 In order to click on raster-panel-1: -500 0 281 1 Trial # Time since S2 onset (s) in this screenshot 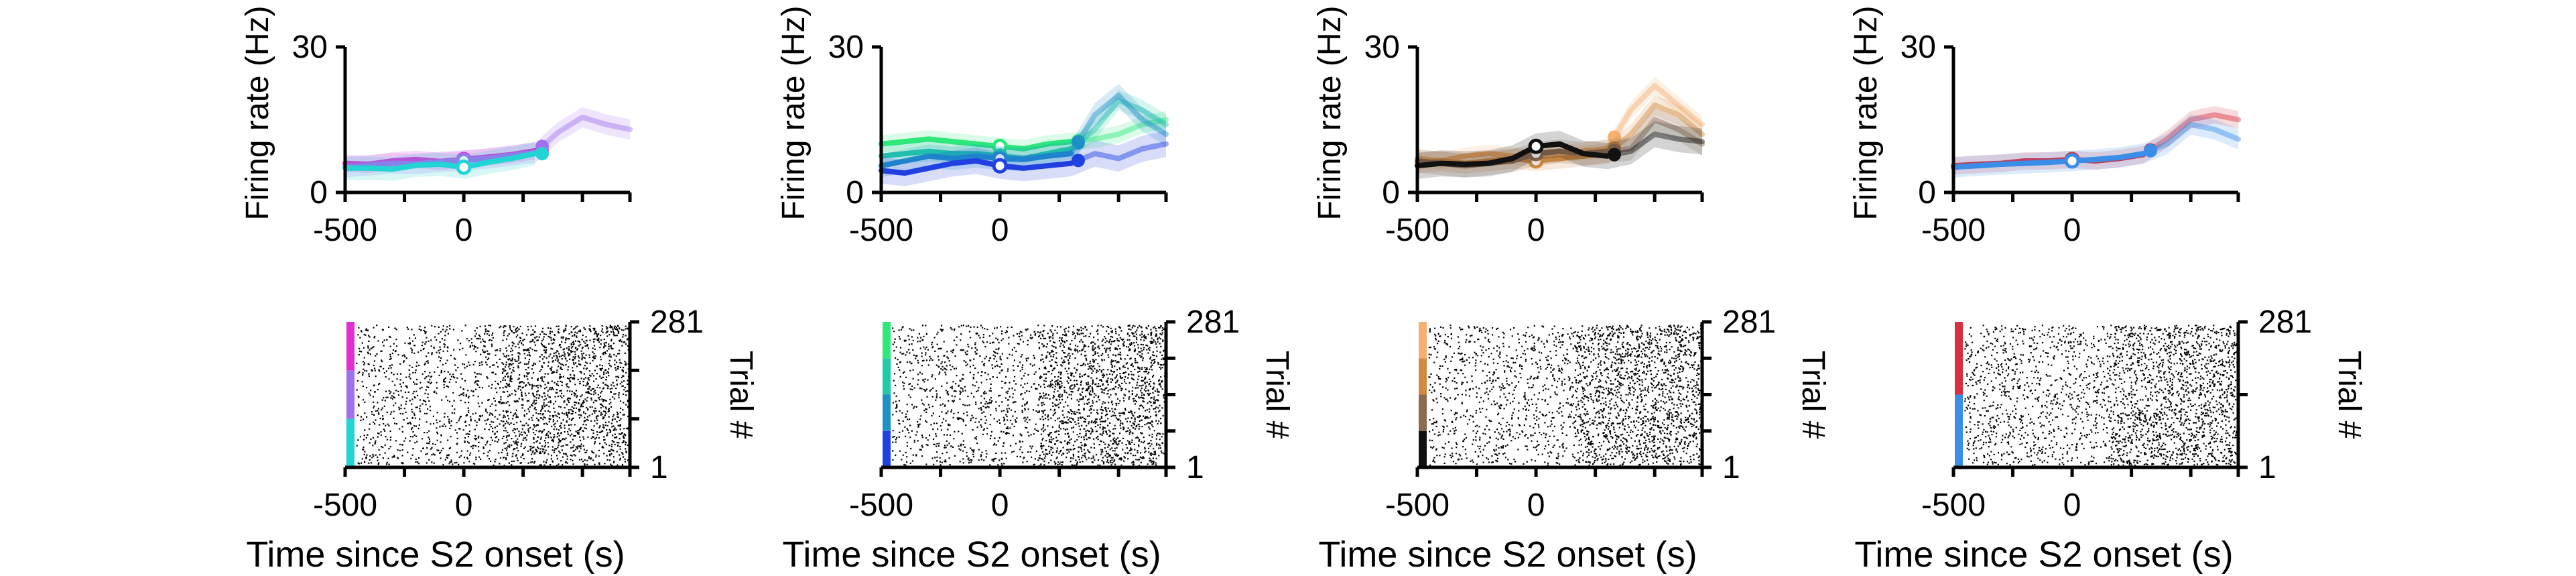, I will do `click(502, 440)`.